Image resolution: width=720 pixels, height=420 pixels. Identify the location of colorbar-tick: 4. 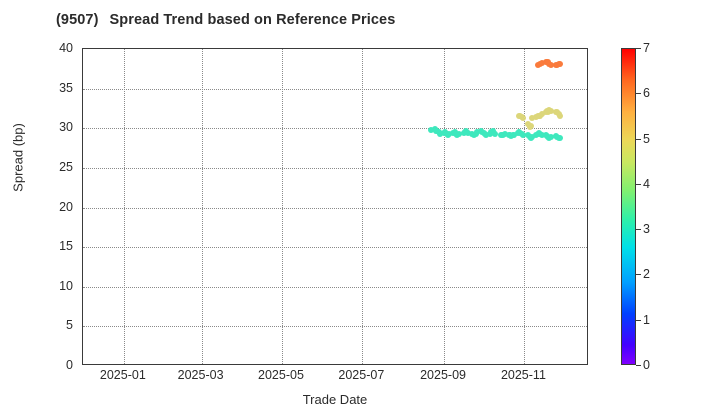
(643, 184).